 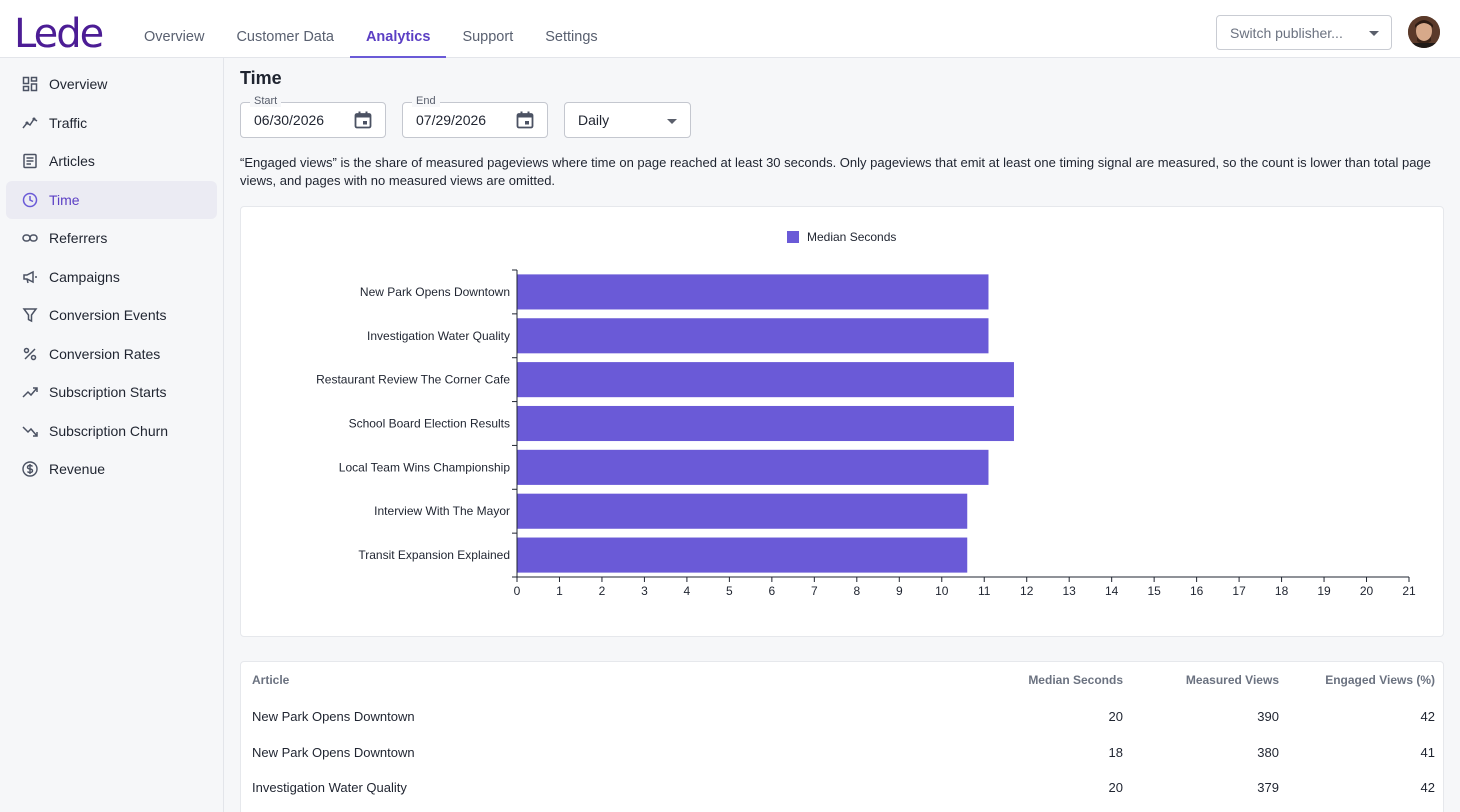 I want to click on start-date-field: Start 06/30/2026, so click(x=313, y=116).